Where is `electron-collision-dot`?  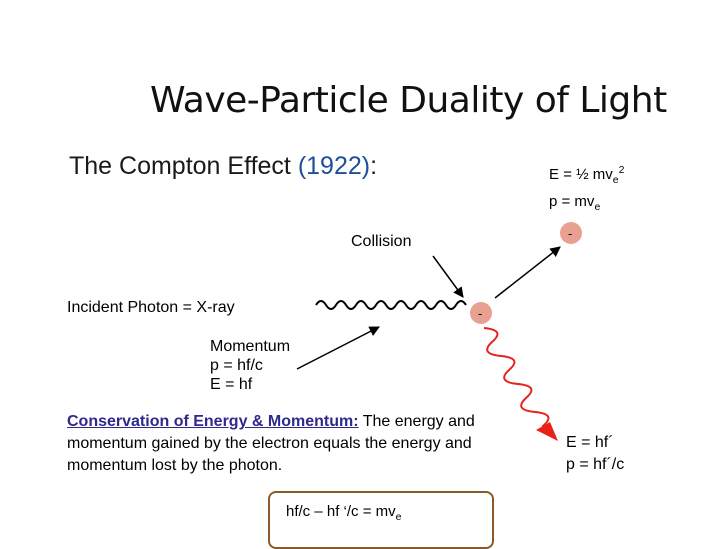 electron-collision-dot is located at coordinates (481, 313).